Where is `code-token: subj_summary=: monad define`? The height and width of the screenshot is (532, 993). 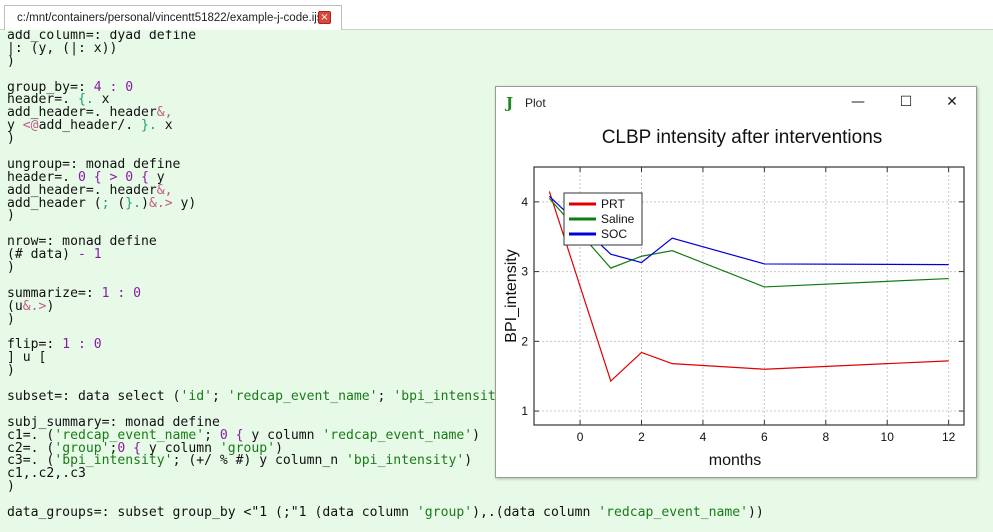 code-token: subj_summary=: monad define is located at coordinates (113, 422).